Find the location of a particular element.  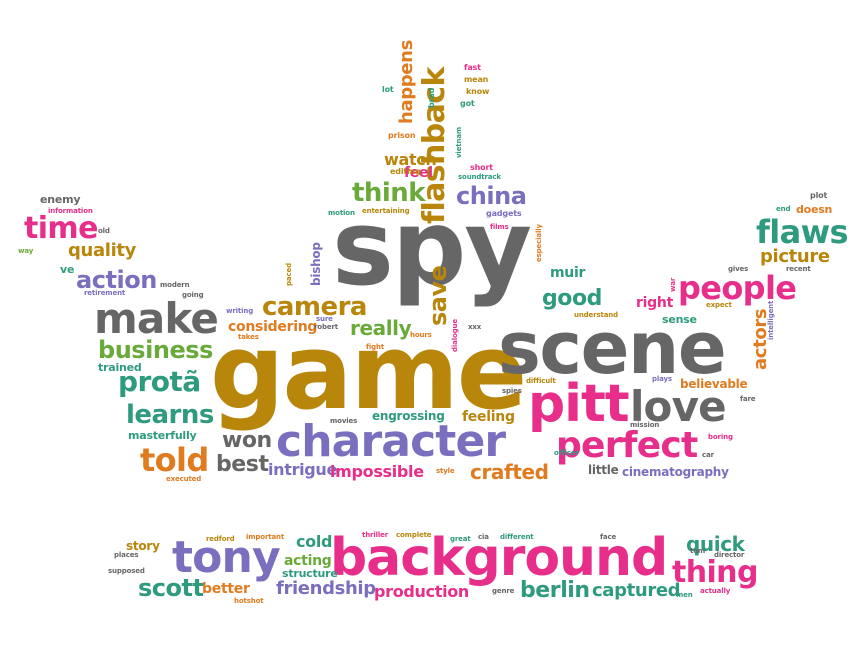

word-especially: especially is located at coordinates (539, 243).